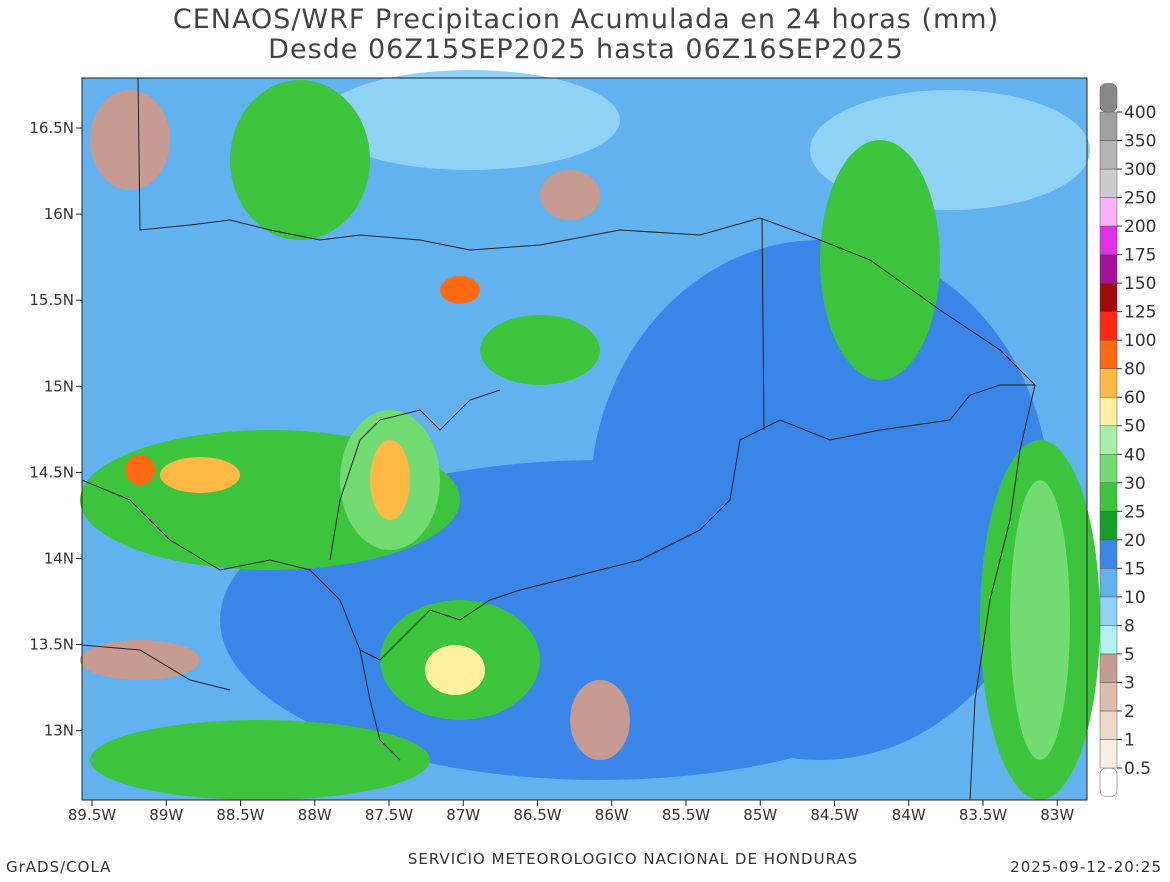  Describe the element at coordinates (1137, 769) in the screenshot. I see `colorbar-label: 0.5` at that location.